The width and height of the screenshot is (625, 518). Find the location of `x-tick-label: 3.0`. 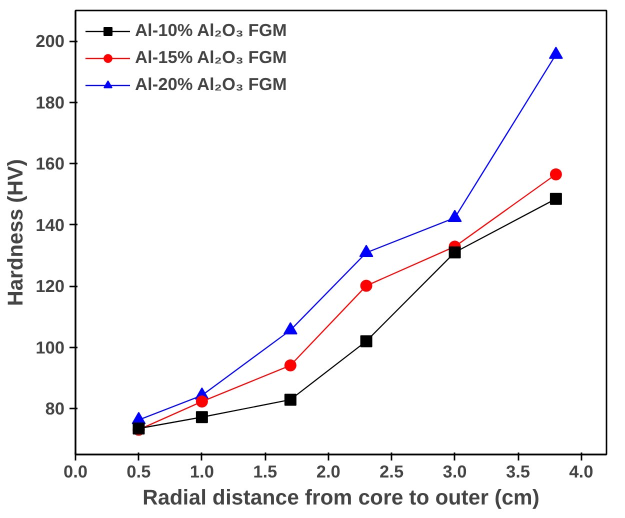

x-tick-label: 3.0 is located at coordinates (454, 472).